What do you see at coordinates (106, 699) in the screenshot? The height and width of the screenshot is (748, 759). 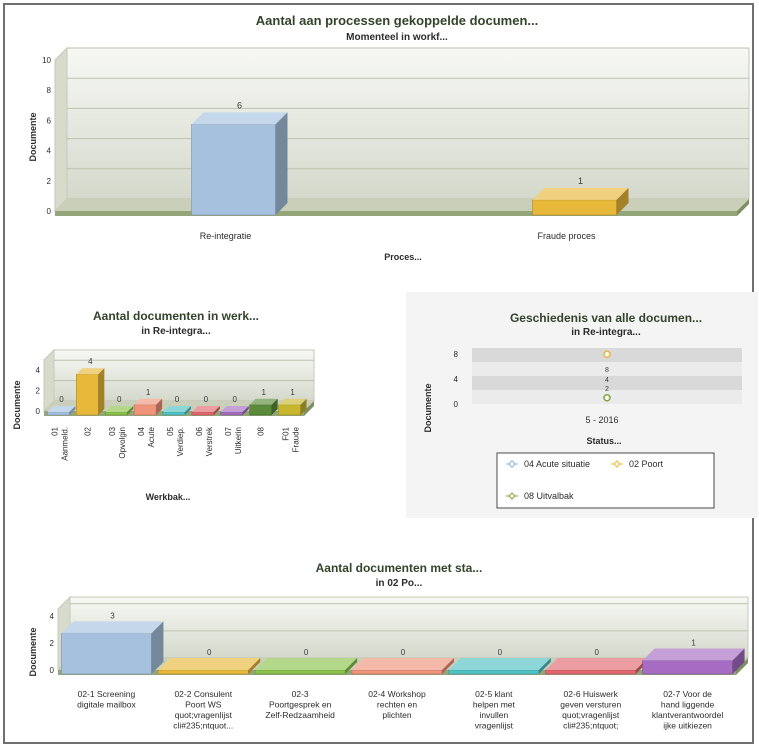 I see `x-tick-label: 02-1 Screening digitale mailbox` at bounding box center [106, 699].